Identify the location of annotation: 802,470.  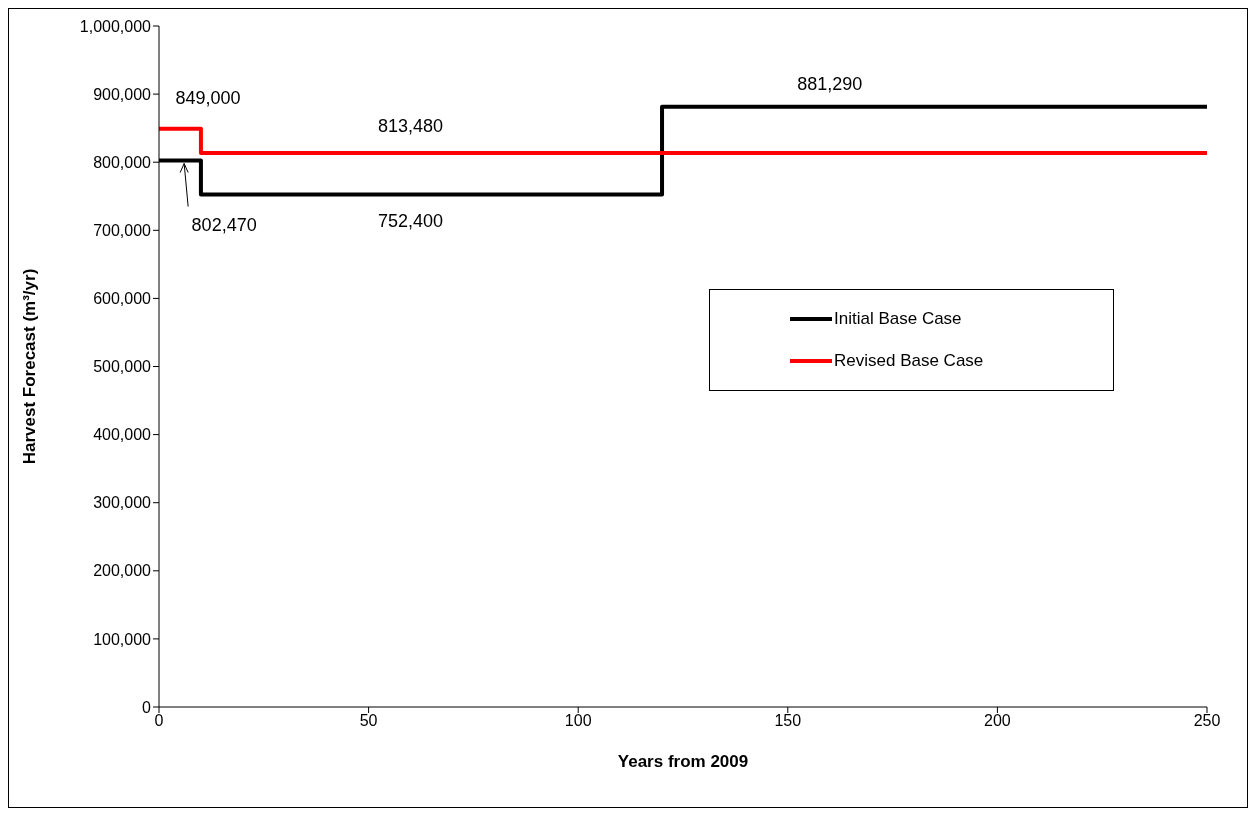
(224, 225).